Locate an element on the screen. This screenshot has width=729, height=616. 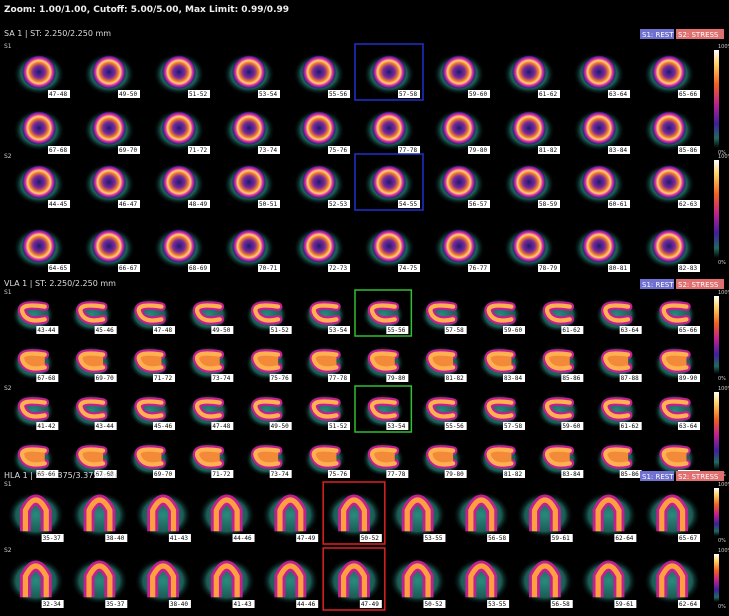
slice: 66-67 is located at coordinates (111, 249).